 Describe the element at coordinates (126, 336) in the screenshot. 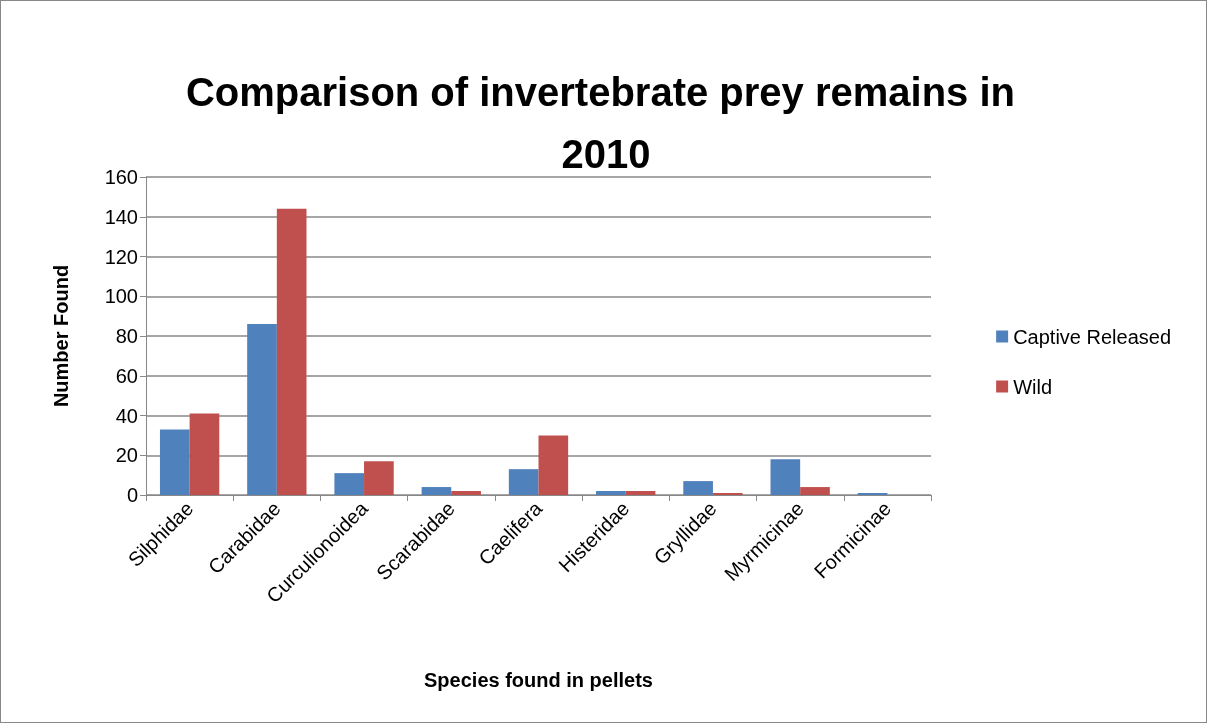

I see `y-tick-label: 80` at that location.